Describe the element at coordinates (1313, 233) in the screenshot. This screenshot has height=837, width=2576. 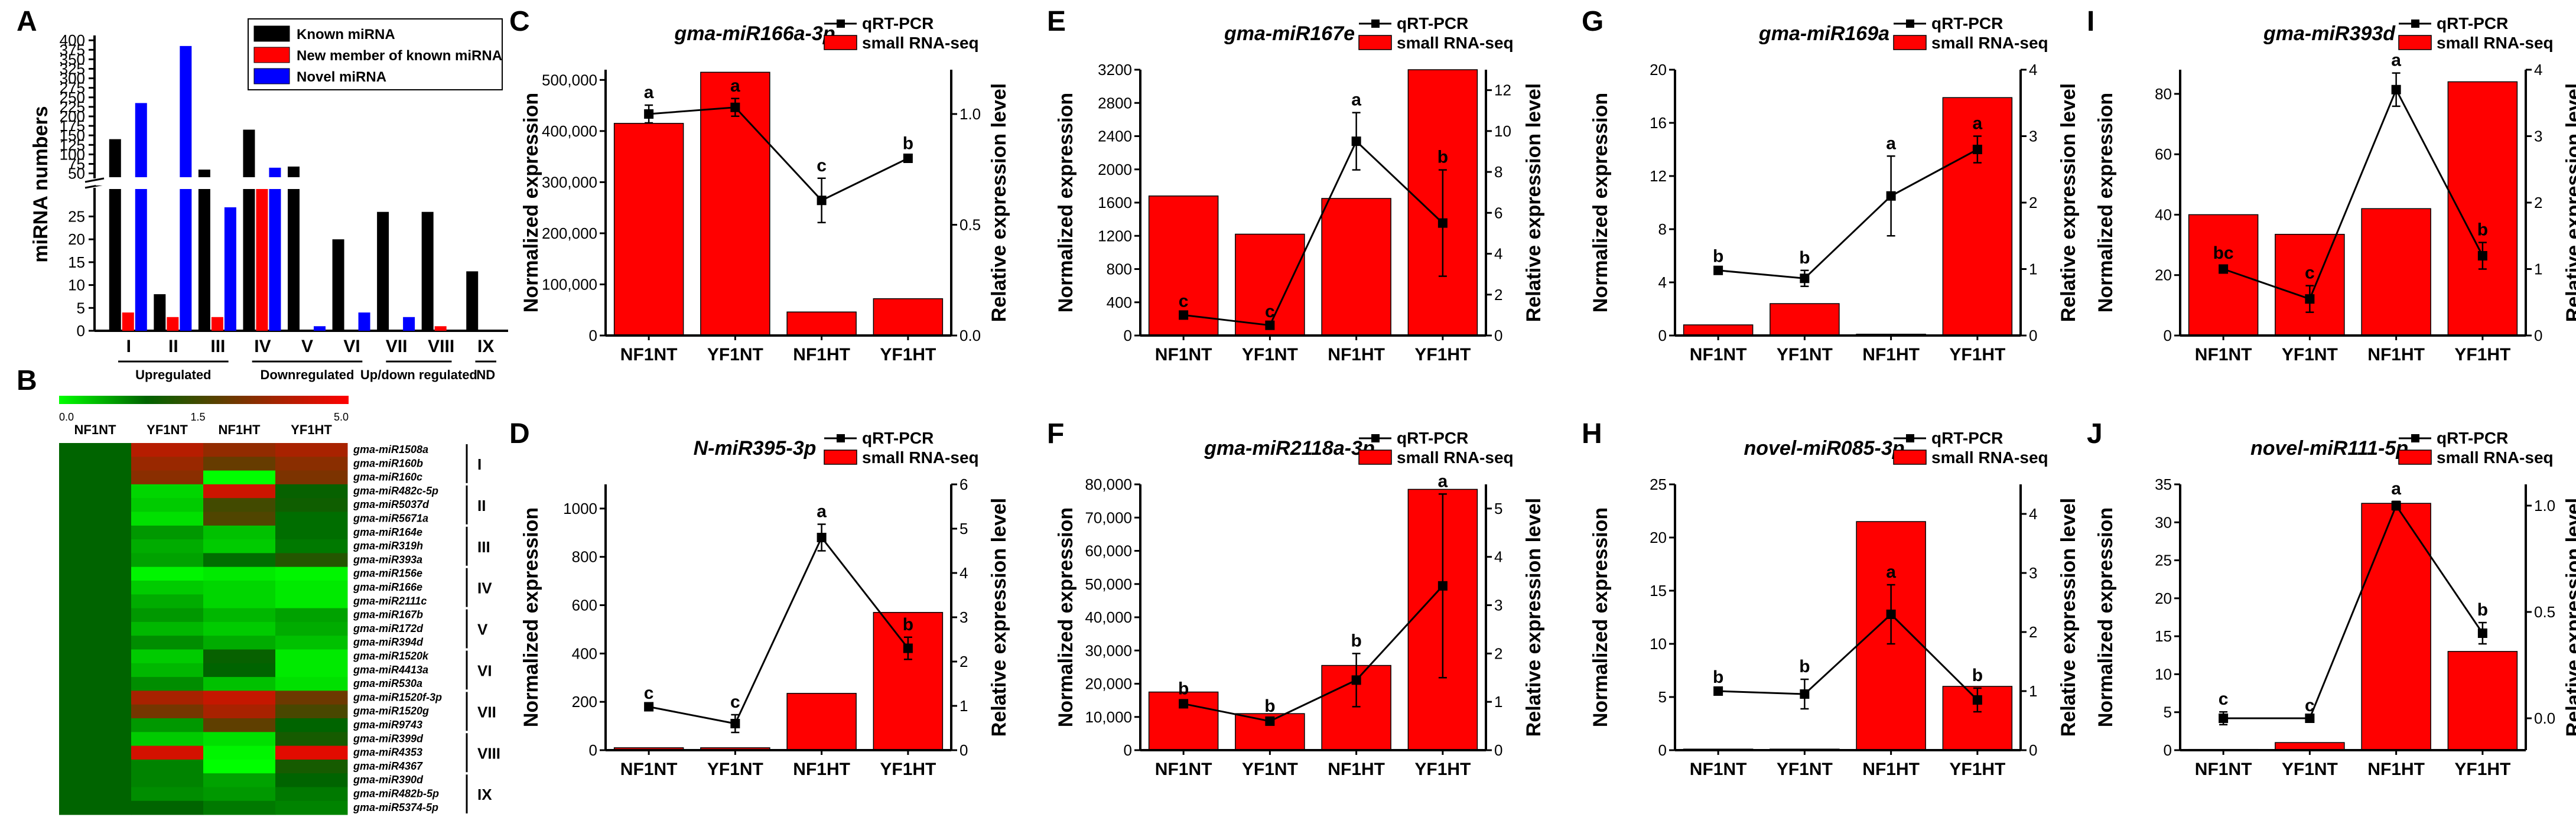
I see `qrt-pcr-line-E` at that location.